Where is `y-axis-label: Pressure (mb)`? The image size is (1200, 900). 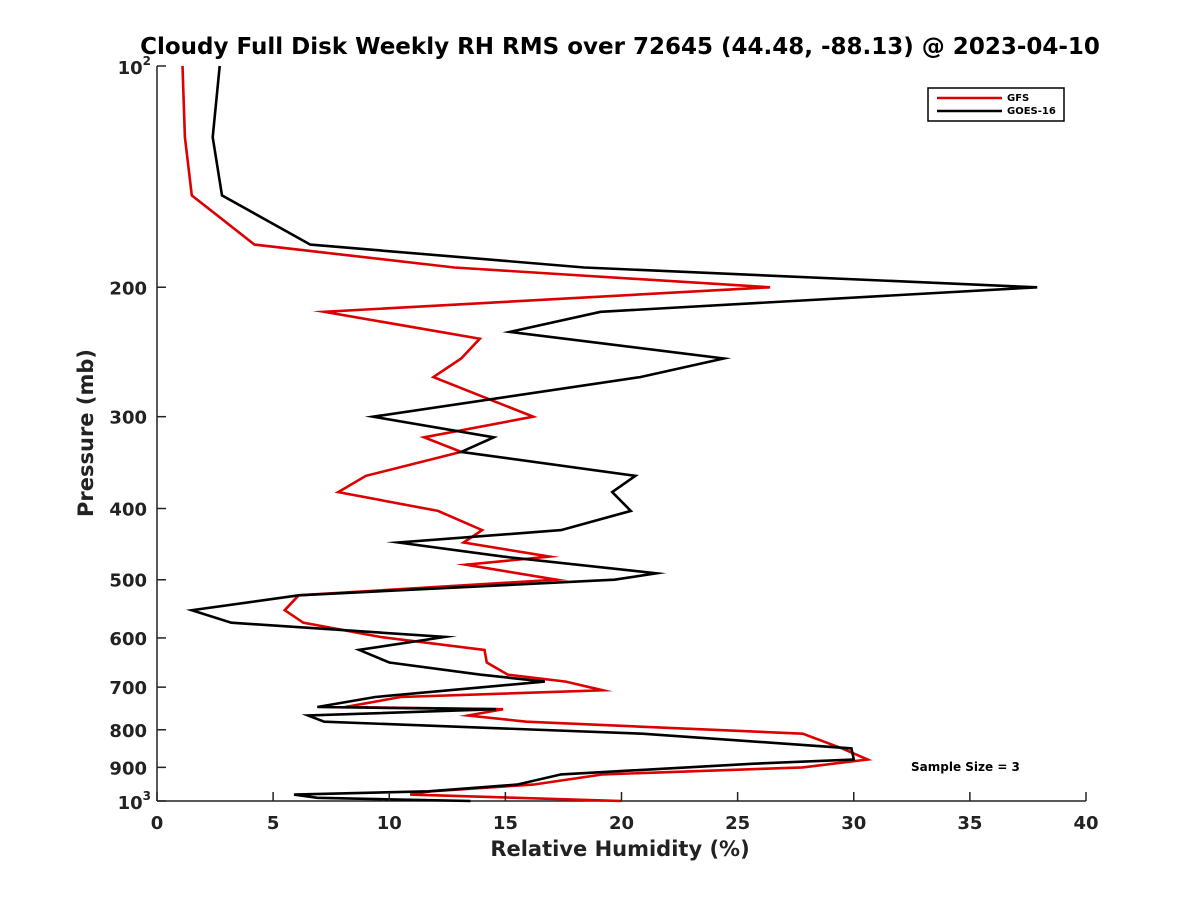 y-axis-label: Pressure (mb) is located at coordinates (86, 433).